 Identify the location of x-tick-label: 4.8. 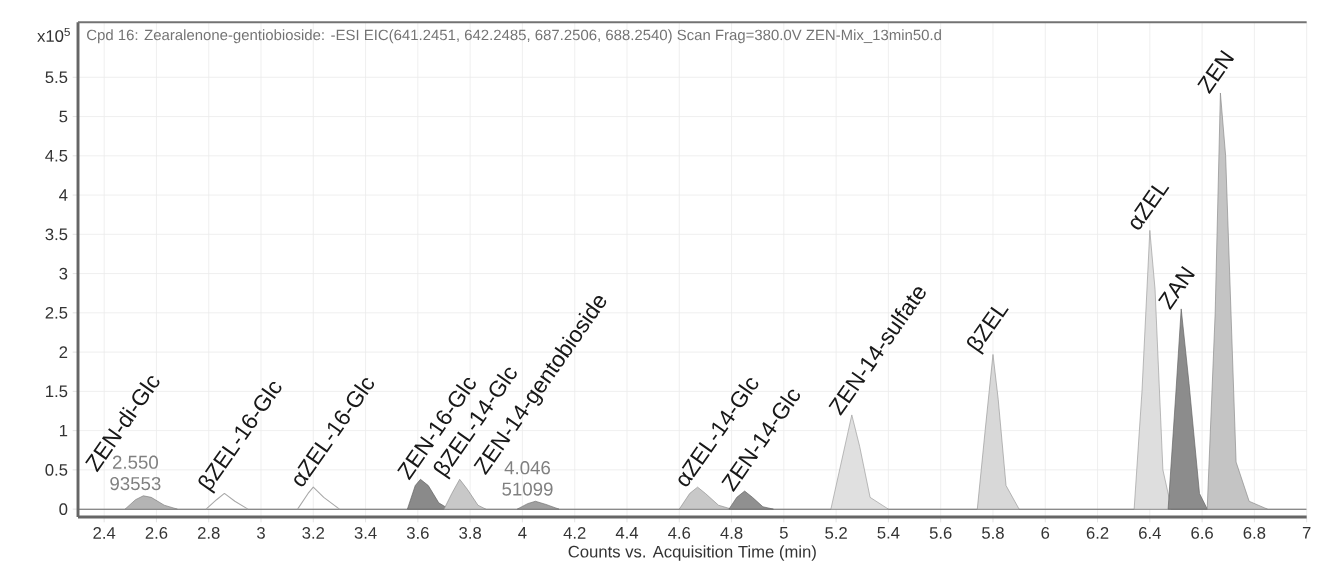
(731, 533).